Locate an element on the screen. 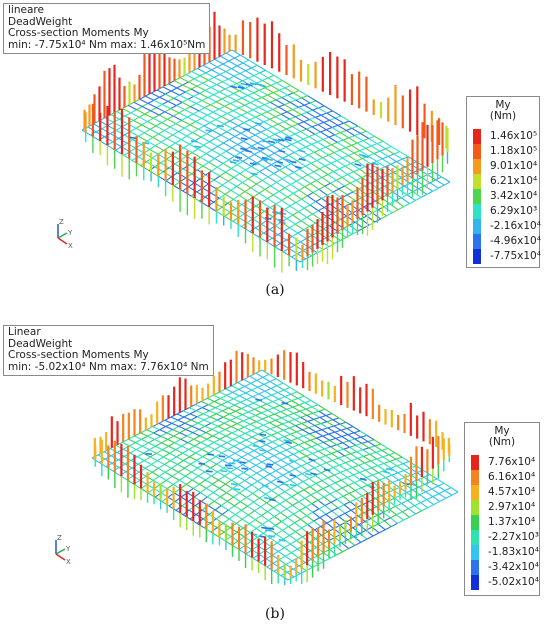  legend-label: 1.37x10⁴ is located at coordinates (512, 522).